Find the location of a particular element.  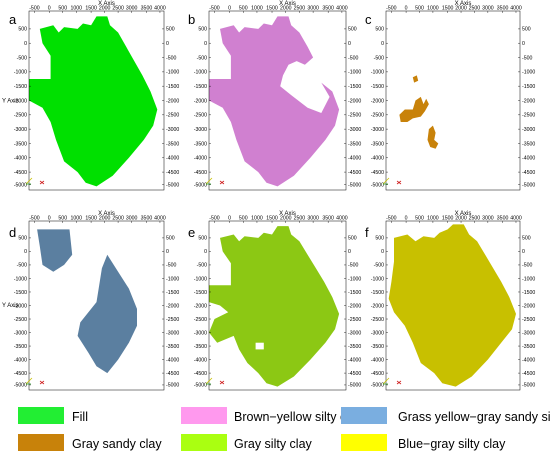

y-tick-label-right: -4000 is located at coordinates (528, 360).